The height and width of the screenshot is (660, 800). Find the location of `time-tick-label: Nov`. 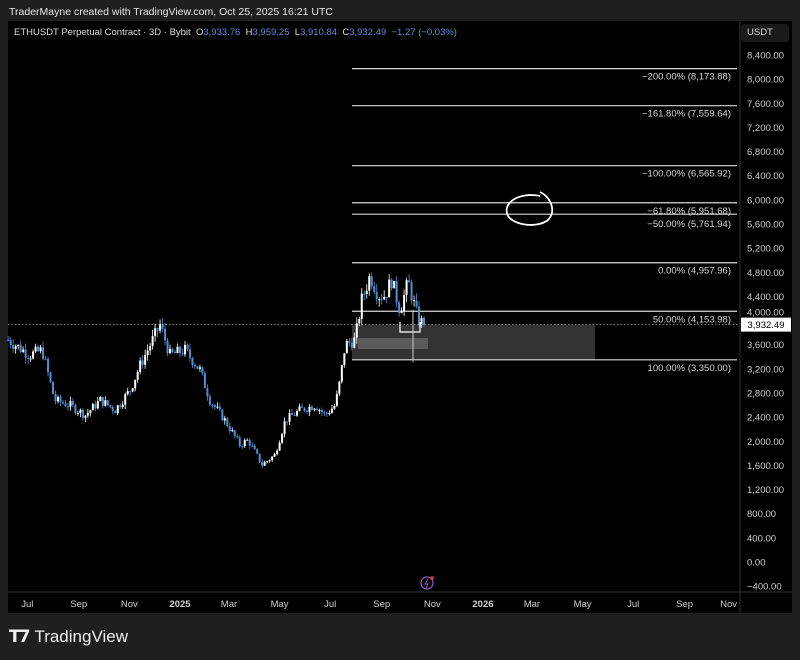

time-tick-label: Nov is located at coordinates (432, 604).